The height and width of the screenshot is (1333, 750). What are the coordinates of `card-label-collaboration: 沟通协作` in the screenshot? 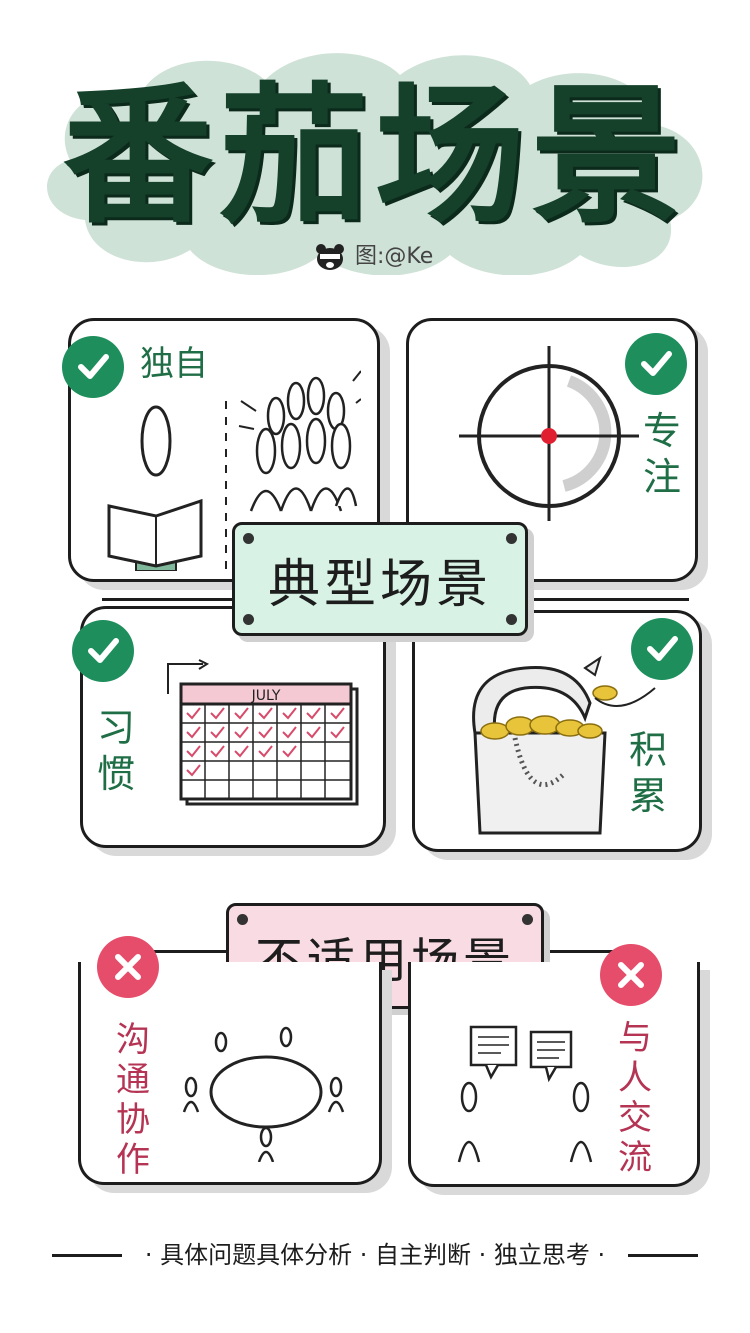 It's located at (133, 1100).